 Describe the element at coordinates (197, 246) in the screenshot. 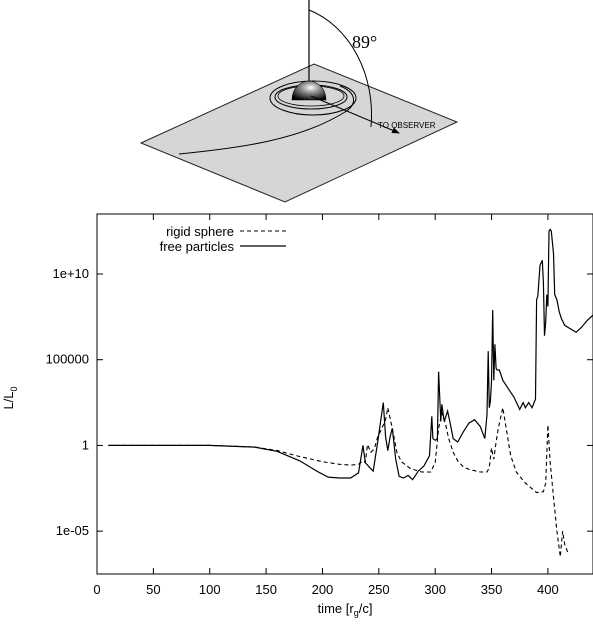

I see `legend-label-free-particles: free particles` at that location.